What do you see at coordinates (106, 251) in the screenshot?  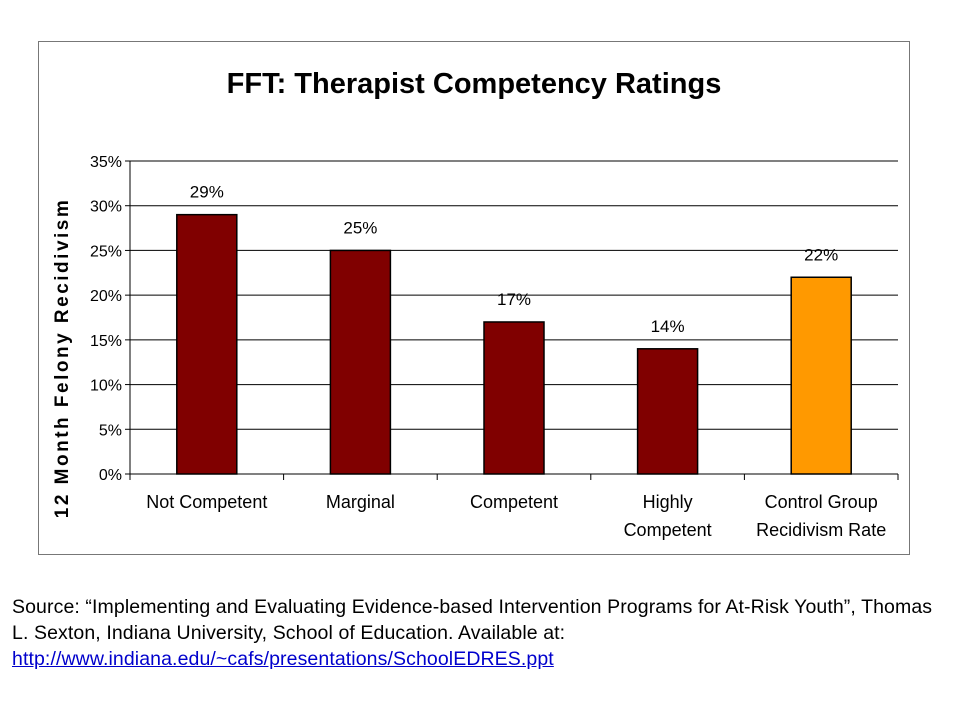 I see `y-tick-label: 25%` at bounding box center [106, 251].